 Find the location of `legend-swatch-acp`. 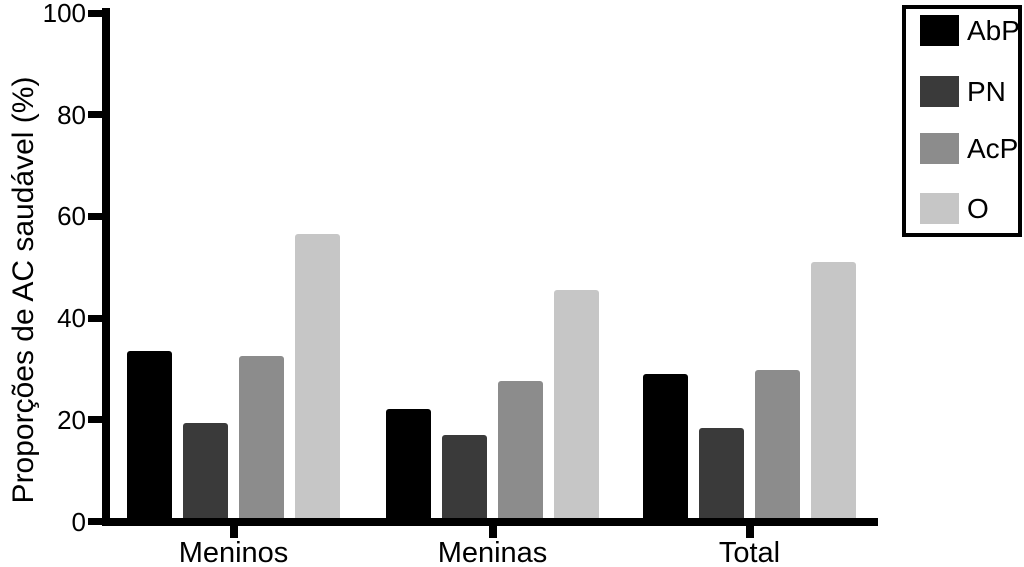

legend-swatch-acp is located at coordinates (939, 148).